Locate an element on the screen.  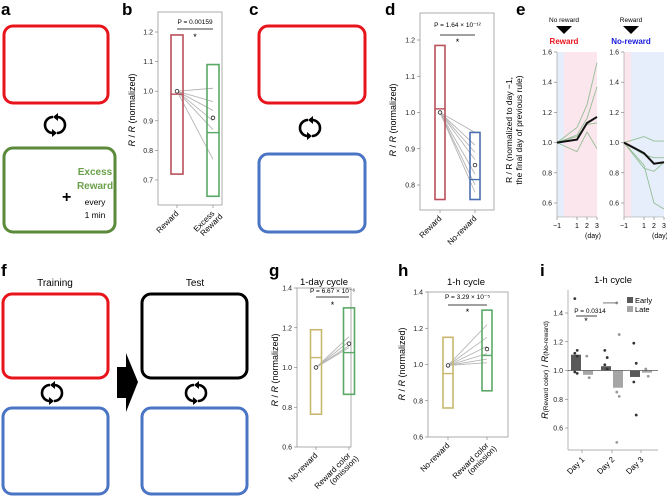
ylabel-sep: / is located at coordinates (545, 366).